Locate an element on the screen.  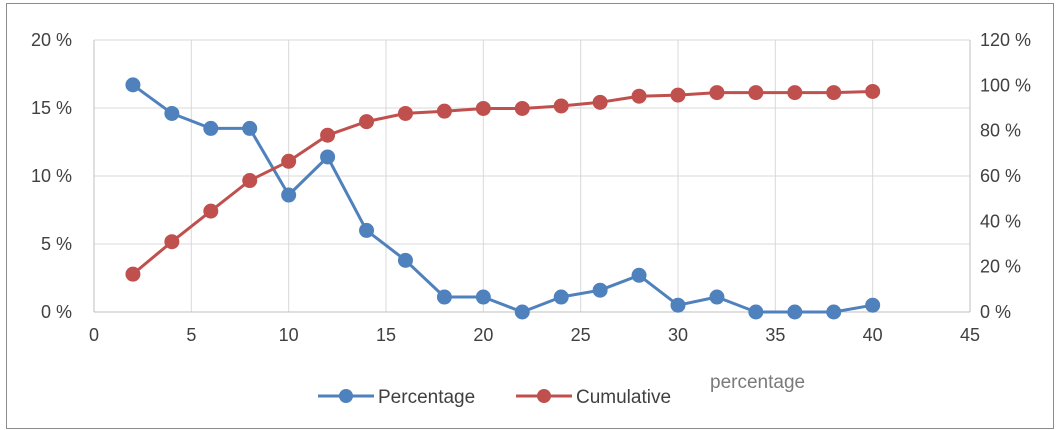
legend-item-percentage: Percentage is located at coordinates (396, 397).